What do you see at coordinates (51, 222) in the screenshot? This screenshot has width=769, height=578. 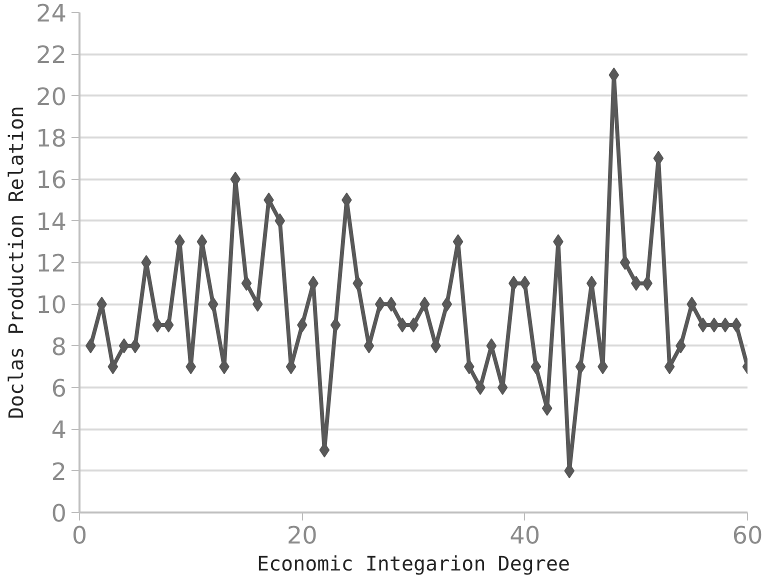 I see `y-tick-label: 14` at bounding box center [51, 222].